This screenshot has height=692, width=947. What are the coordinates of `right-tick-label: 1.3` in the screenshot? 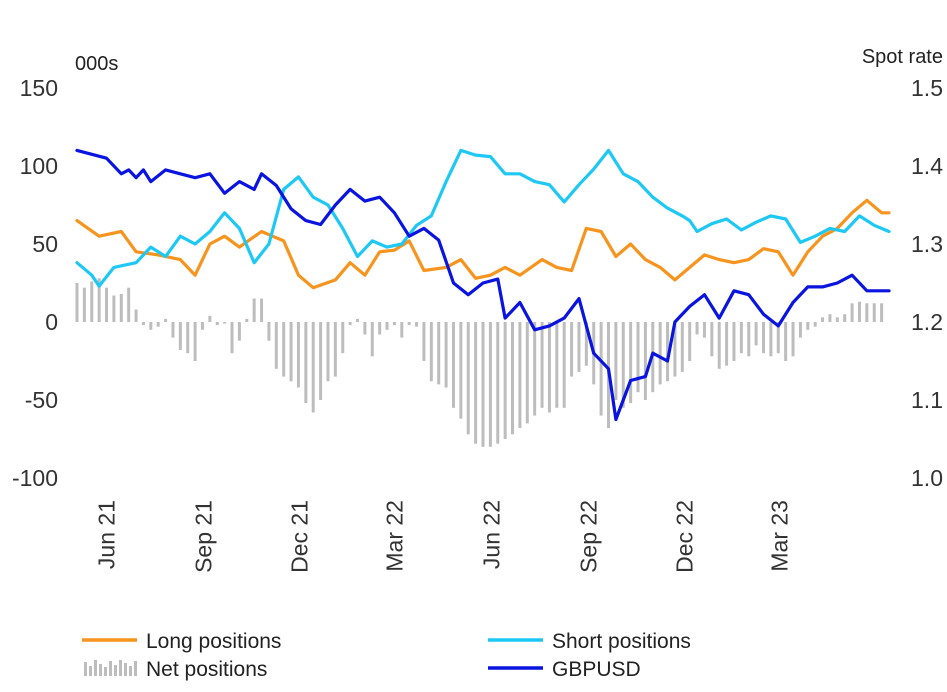 It's located at (927, 244).